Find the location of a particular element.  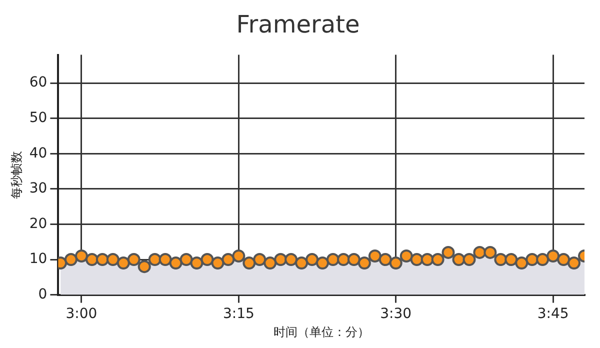

x-tick-label: 3:15 is located at coordinates (238, 314).